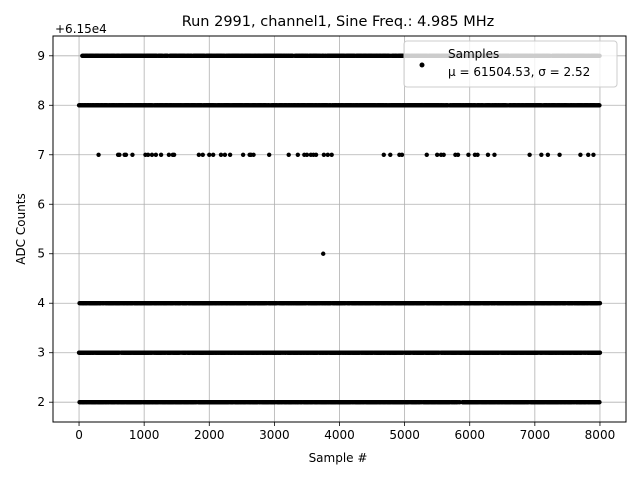  I want to click on y-tick-label: 2, so click(41, 402).